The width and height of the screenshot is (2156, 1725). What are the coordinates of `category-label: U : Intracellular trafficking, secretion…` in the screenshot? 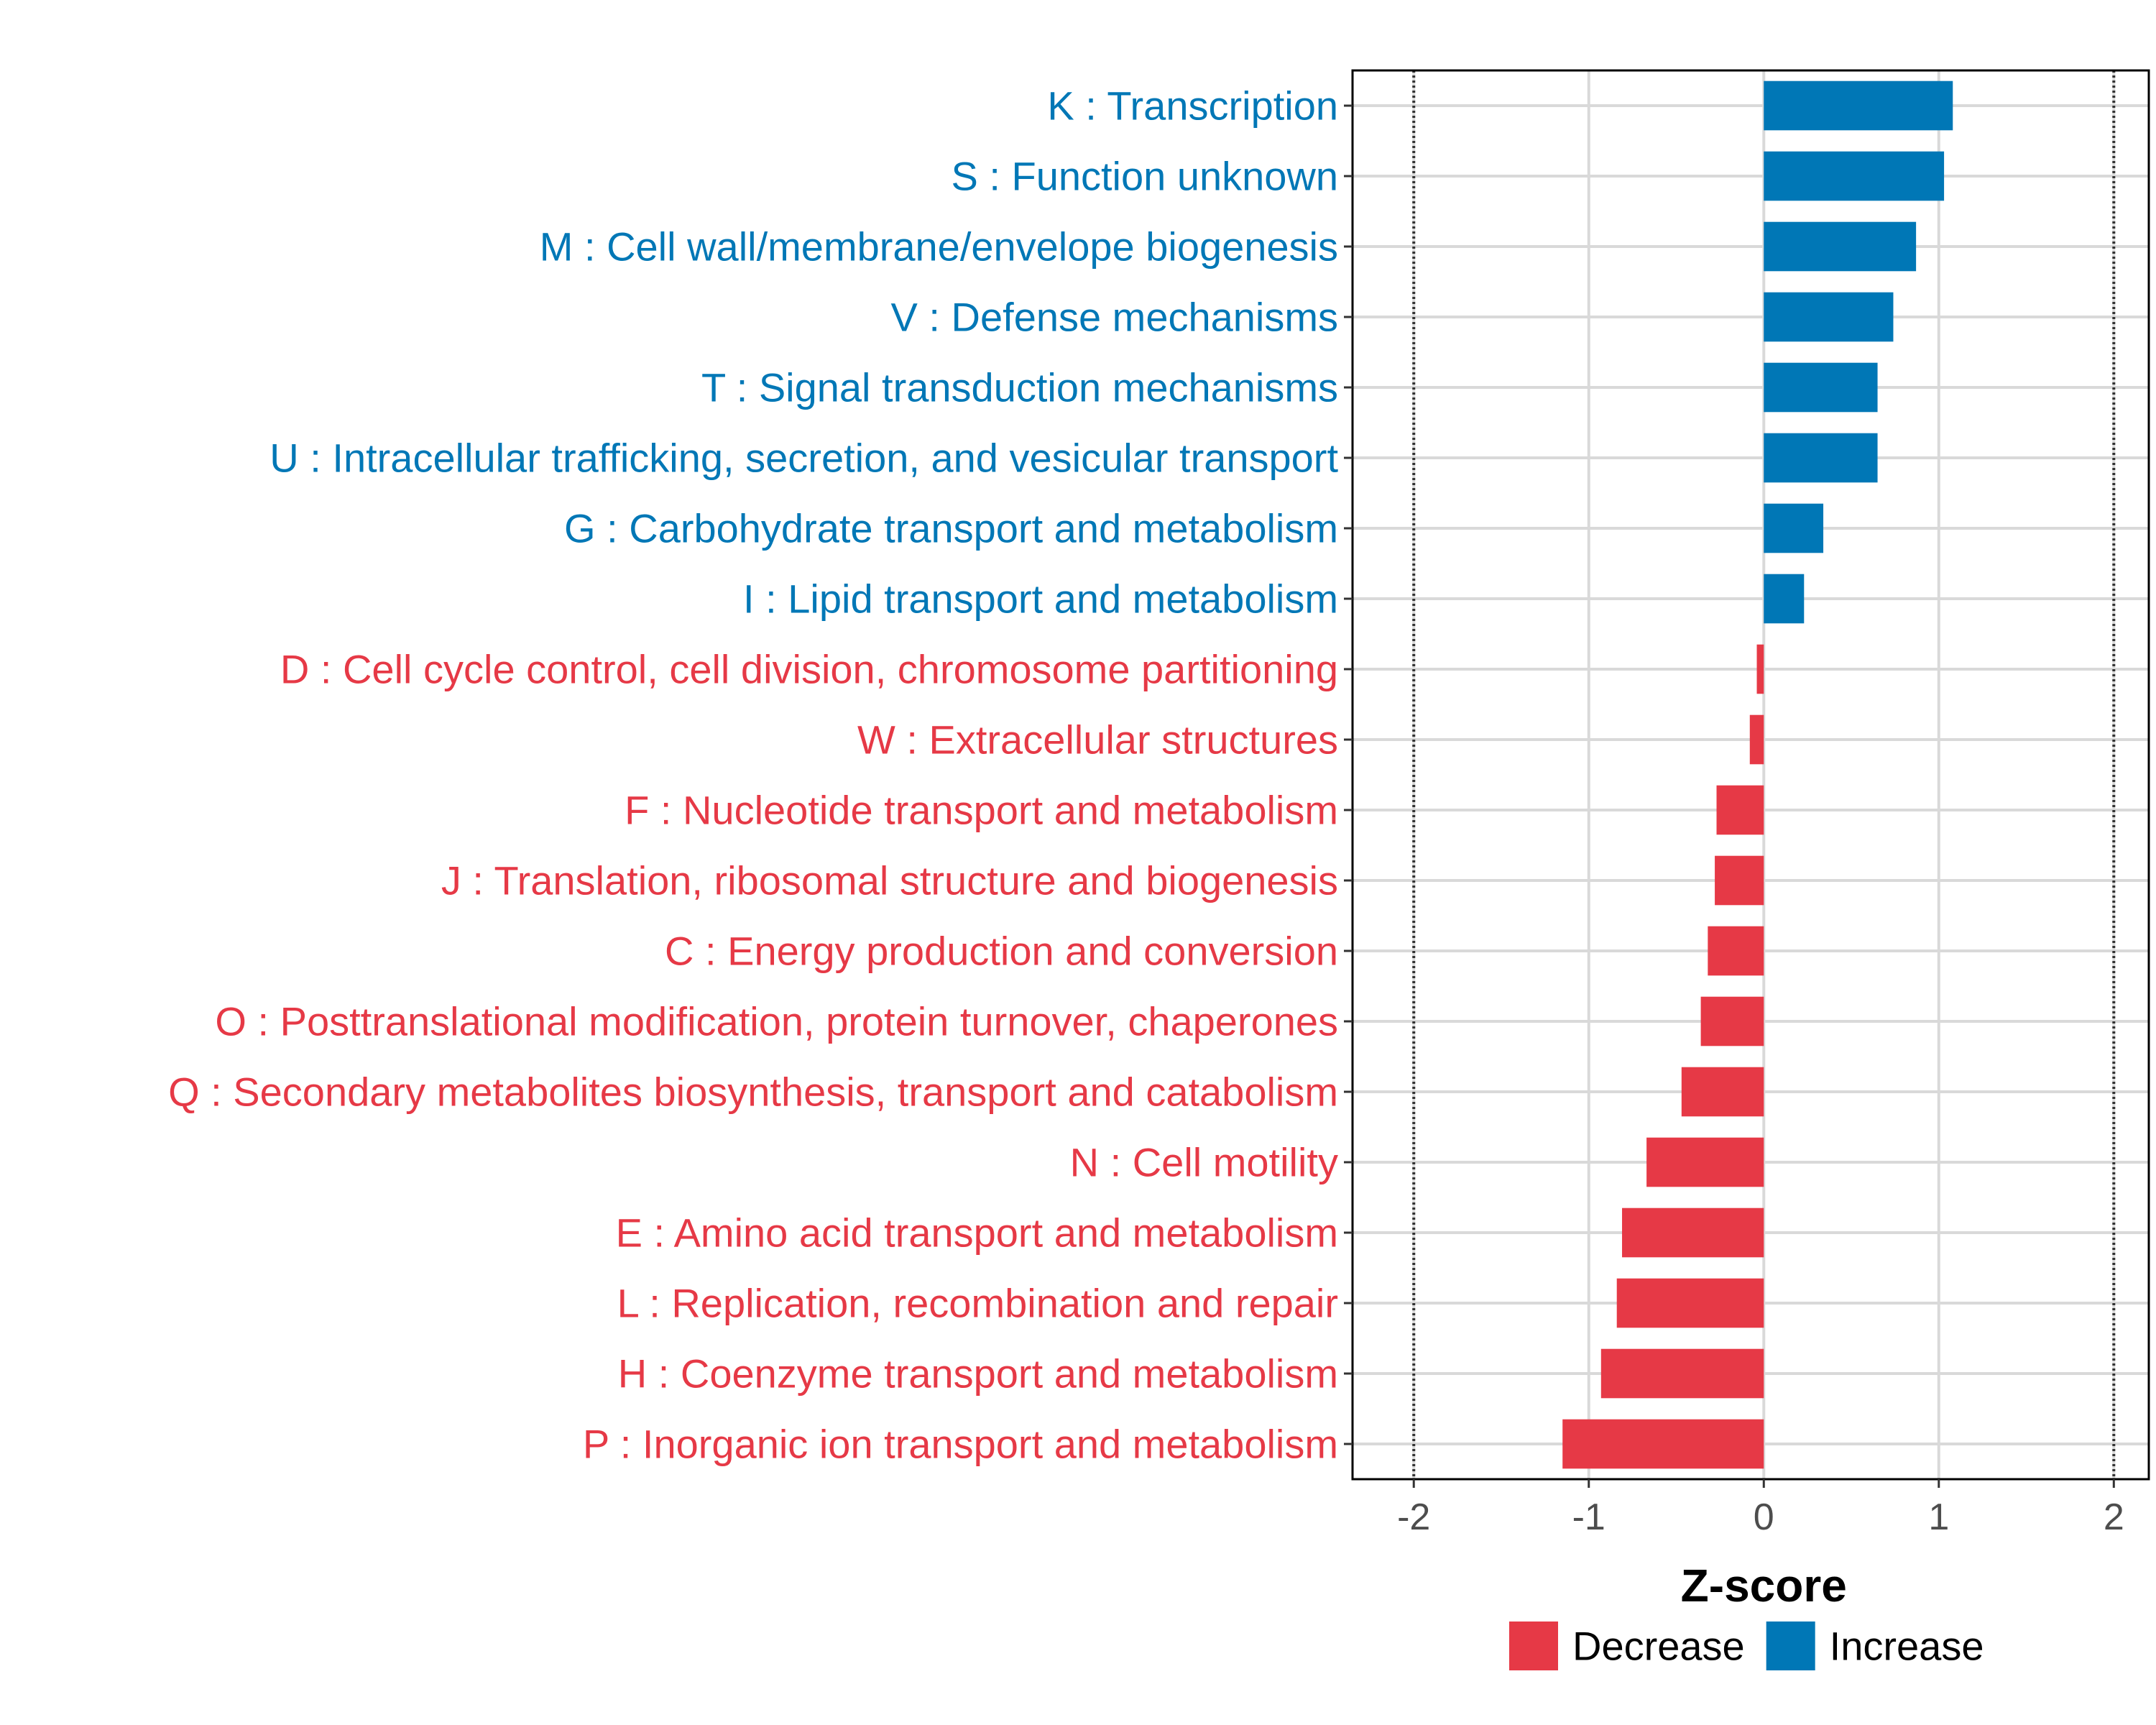 It's located at (804, 458).